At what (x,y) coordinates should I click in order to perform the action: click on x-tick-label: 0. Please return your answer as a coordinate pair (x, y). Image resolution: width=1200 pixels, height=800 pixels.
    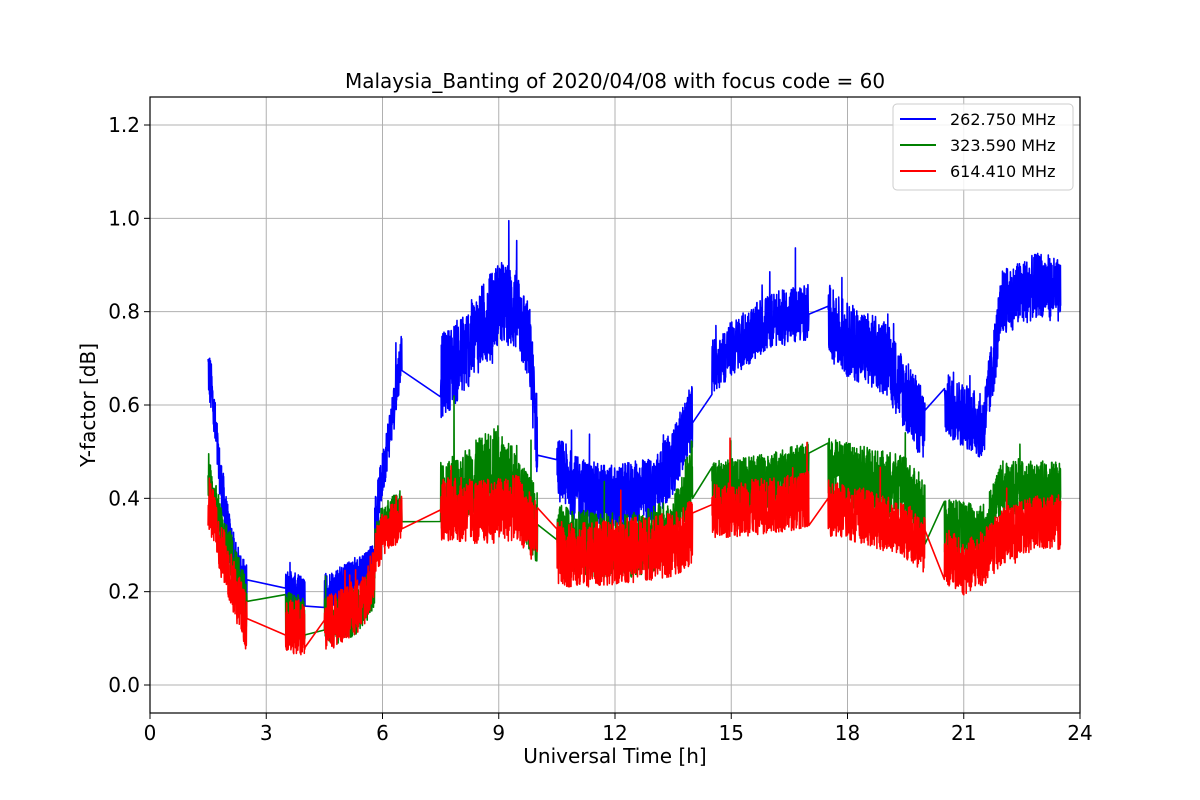
    Looking at the image, I should click on (150, 733).